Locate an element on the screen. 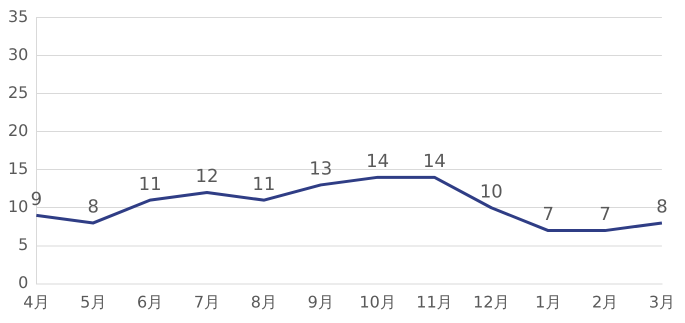 The image size is (685, 323). y-tick-label: 0 is located at coordinates (23, 282).